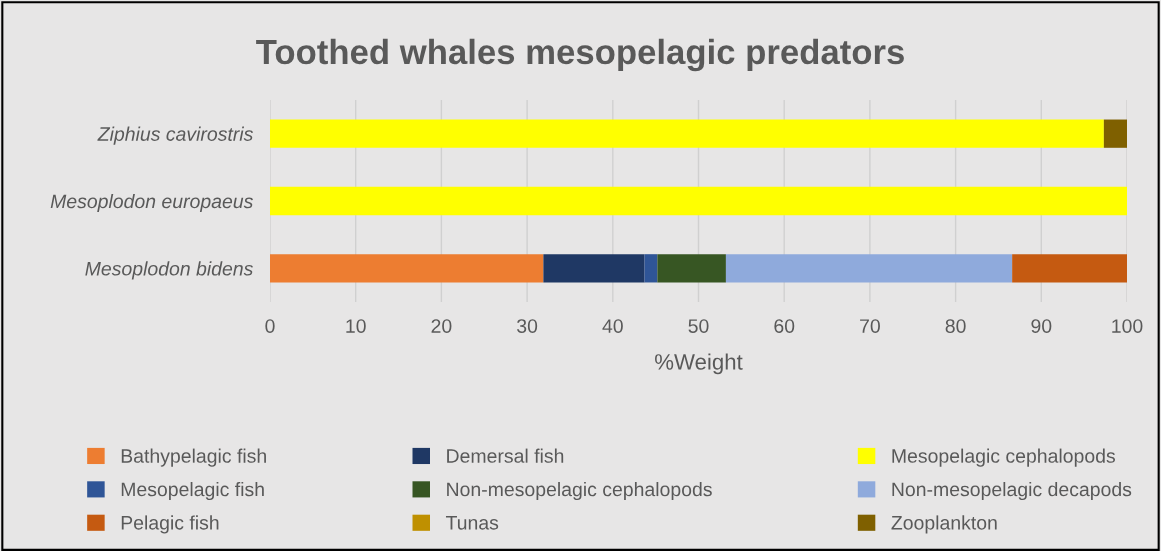 Image resolution: width=1161 pixels, height=551 pixels. I want to click on x-tick-label: 50, so click(698, 326).